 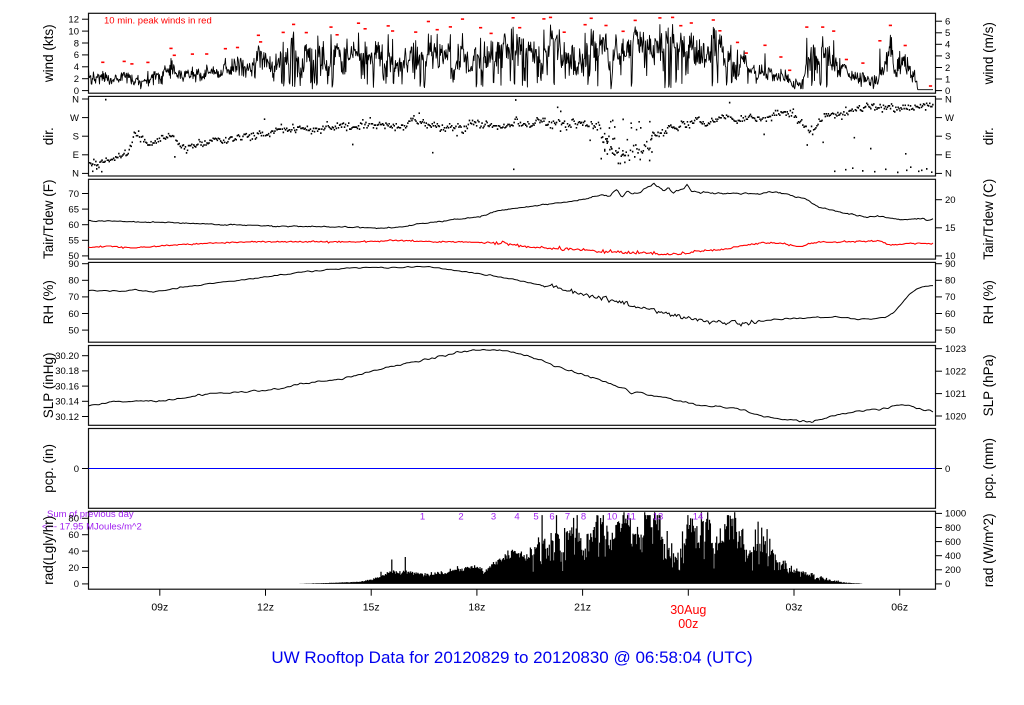 What do you see at coordinates (73, 241) in the screenshot?
I see `svg-text: 55` at bounding box center [73, 241].